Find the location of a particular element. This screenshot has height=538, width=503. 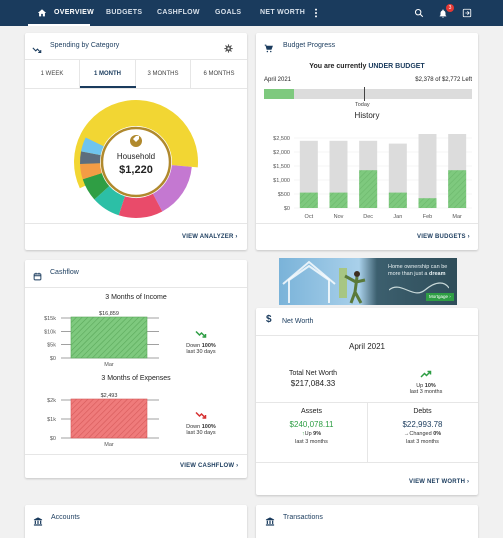

view-cashflow-link: VIEW CASHFLOW › is located at coordinates (209, 466).